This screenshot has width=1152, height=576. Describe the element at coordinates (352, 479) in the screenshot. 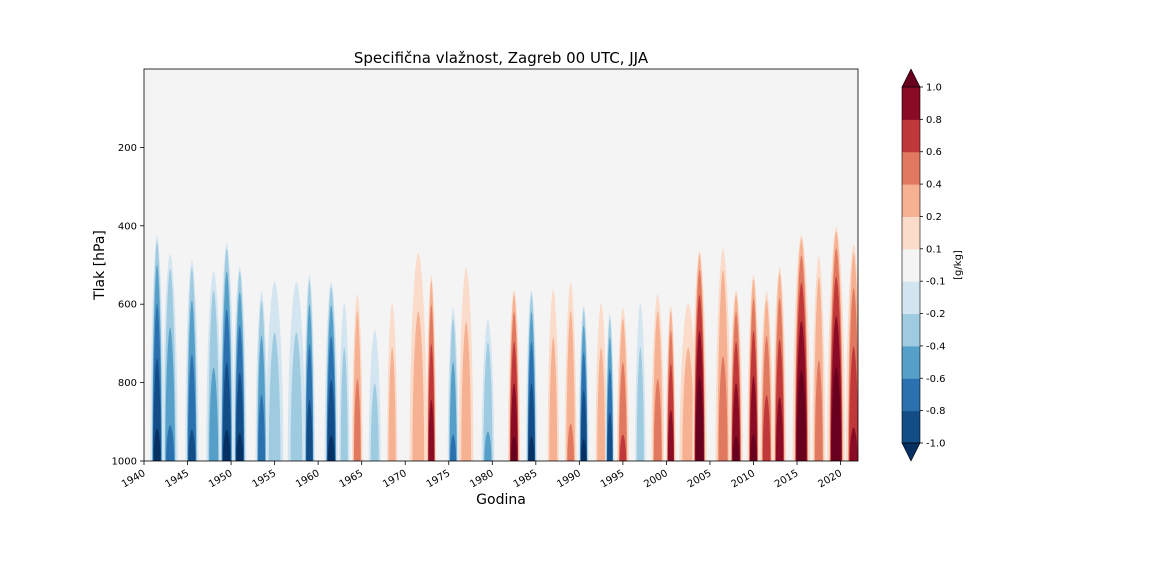

I see `x-tick-label: 1965` at that location.